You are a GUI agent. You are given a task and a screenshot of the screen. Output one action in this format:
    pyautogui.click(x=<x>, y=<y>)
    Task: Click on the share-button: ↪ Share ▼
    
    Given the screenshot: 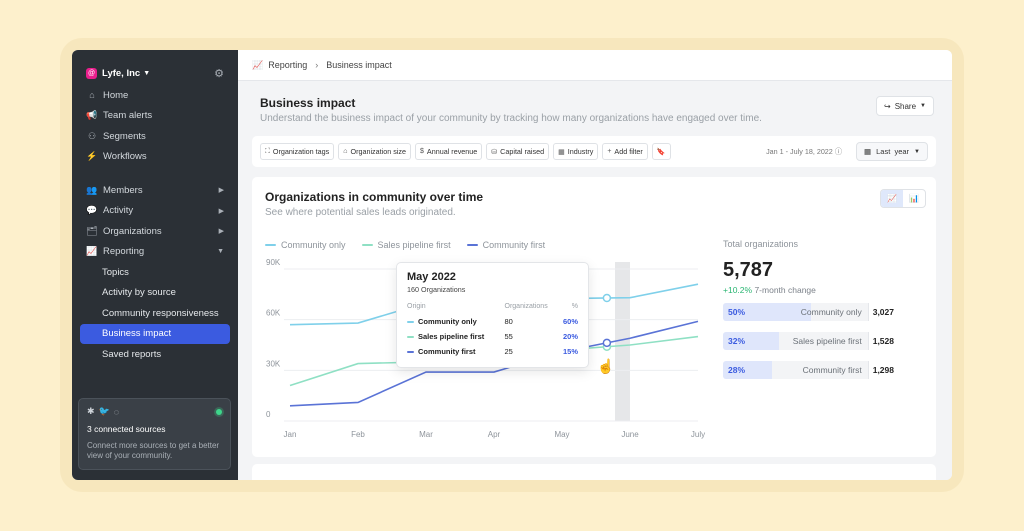 What is the action you would take?
    pyautogui.click(x=905, y=106)
    